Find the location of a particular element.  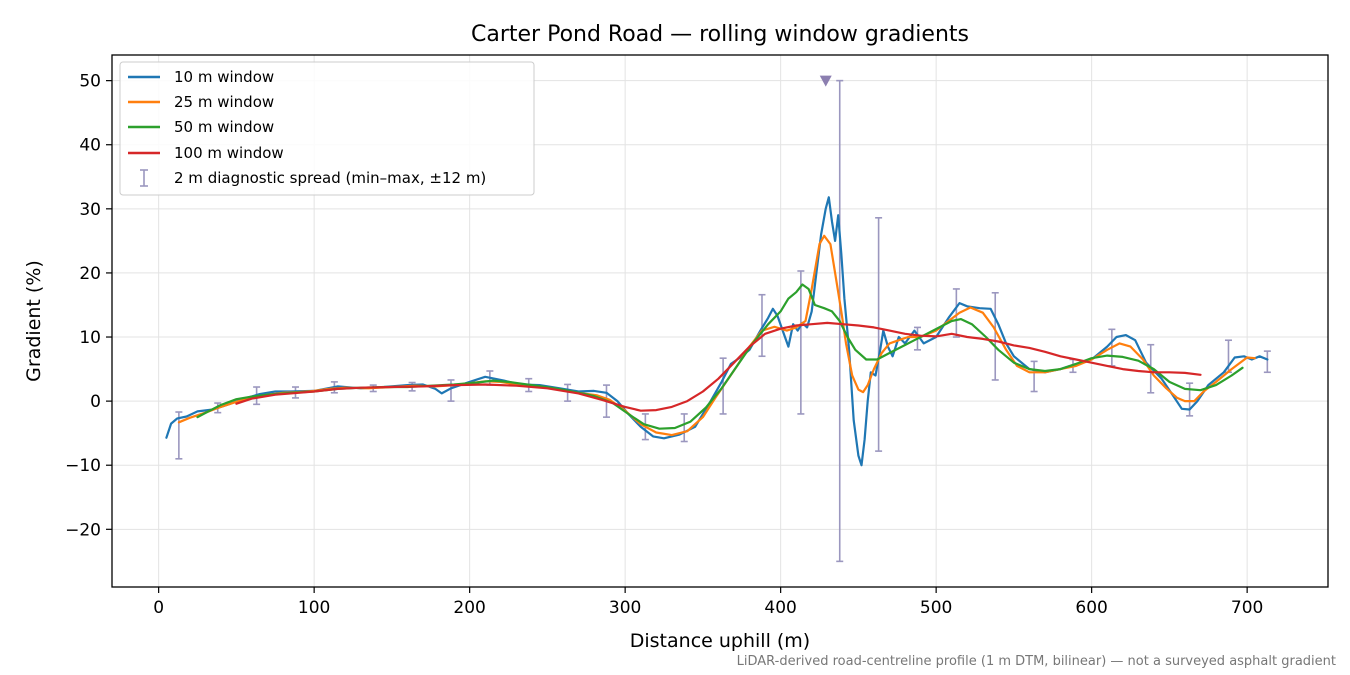

y-tick-label: 30 is located at coordinates (90, 210).